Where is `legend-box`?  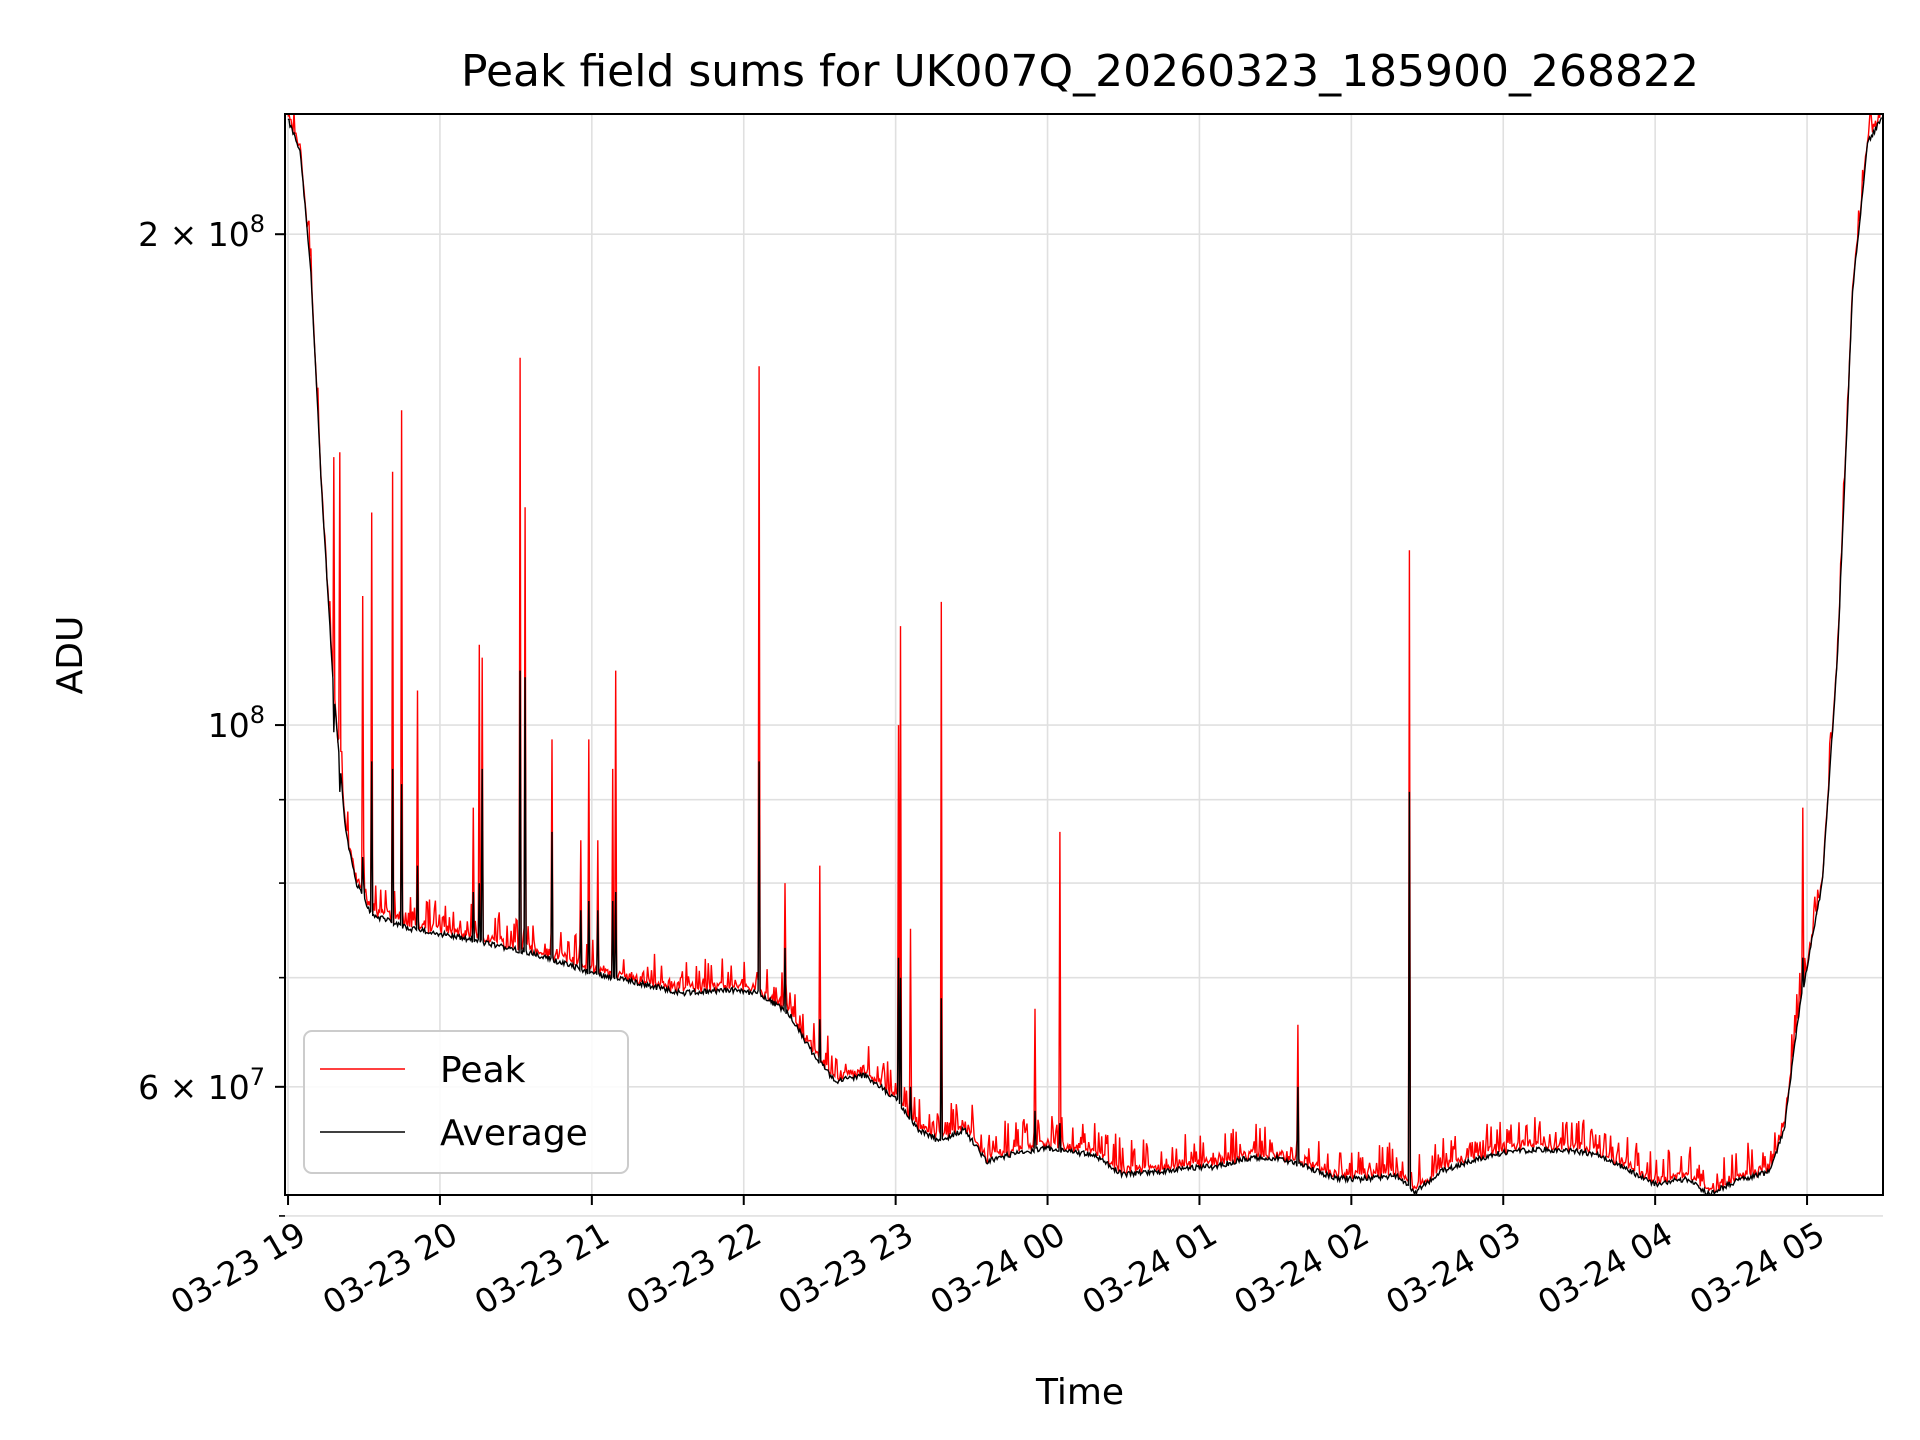 legend-box is located at coordinates (466, 1102).